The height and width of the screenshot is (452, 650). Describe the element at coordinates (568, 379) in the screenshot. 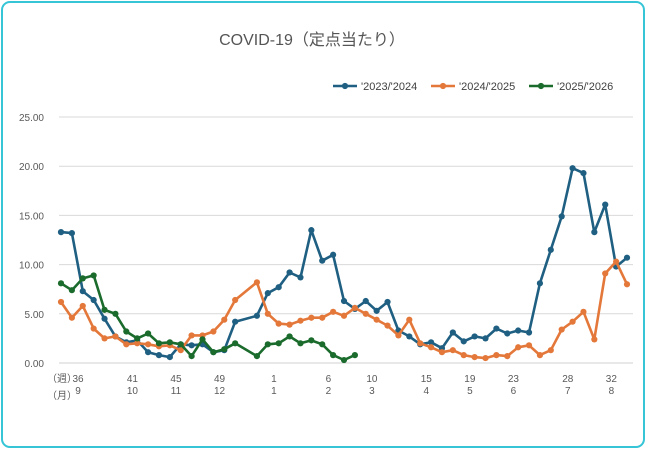

I see `x-tick-week: 28` at that location.